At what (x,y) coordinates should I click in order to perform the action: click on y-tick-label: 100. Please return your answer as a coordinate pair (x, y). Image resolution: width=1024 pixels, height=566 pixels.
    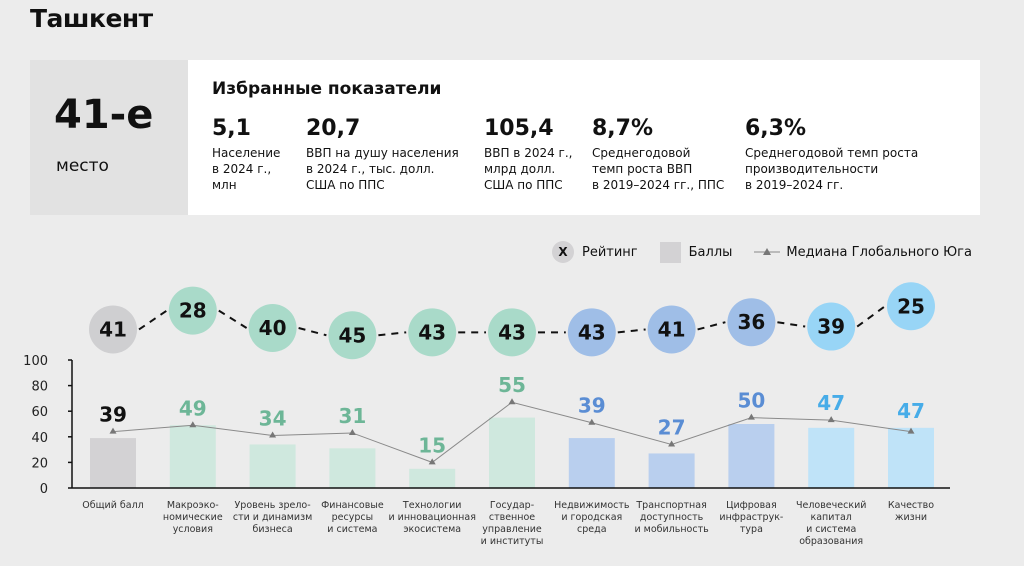
    Looking at the image, I should click on (35, 361).